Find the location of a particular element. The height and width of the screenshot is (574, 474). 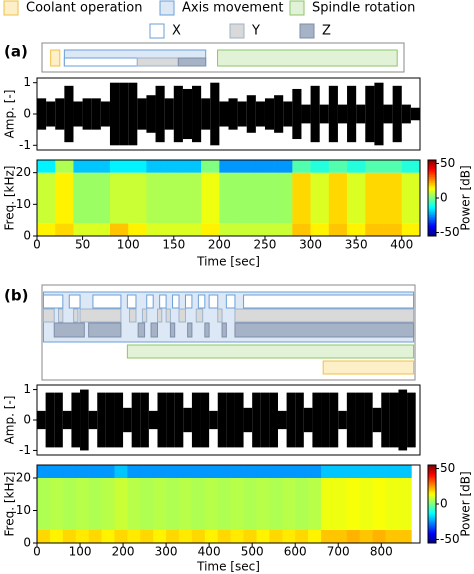

y-tick-label: 10 is located at coordinates (23, 510).